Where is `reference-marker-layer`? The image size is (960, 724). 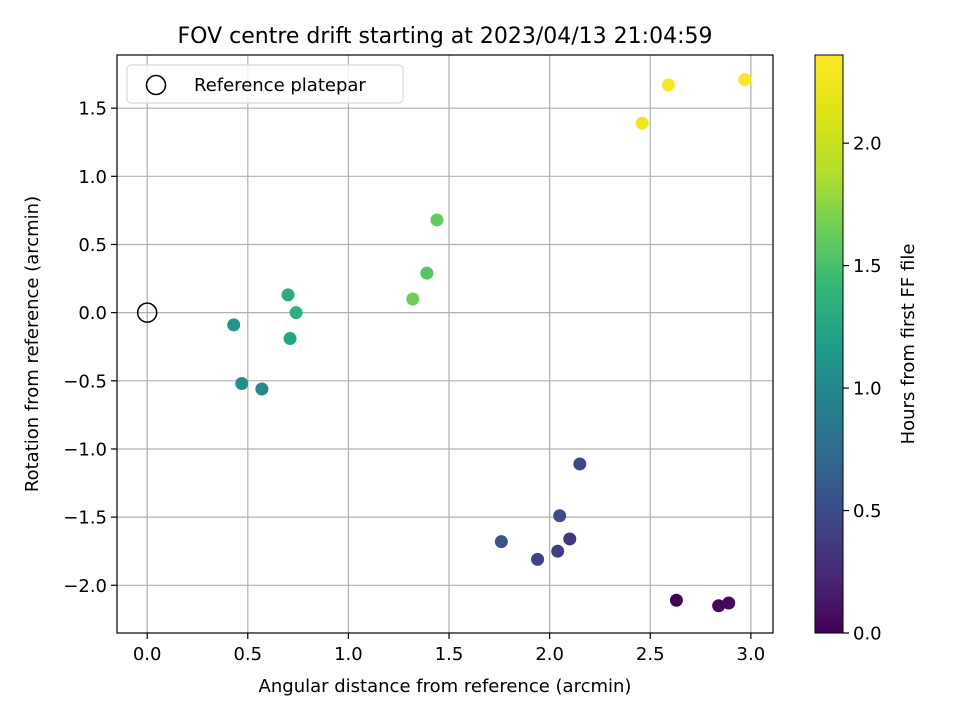 reference-marker-layer is located at coordinates (147, 312).